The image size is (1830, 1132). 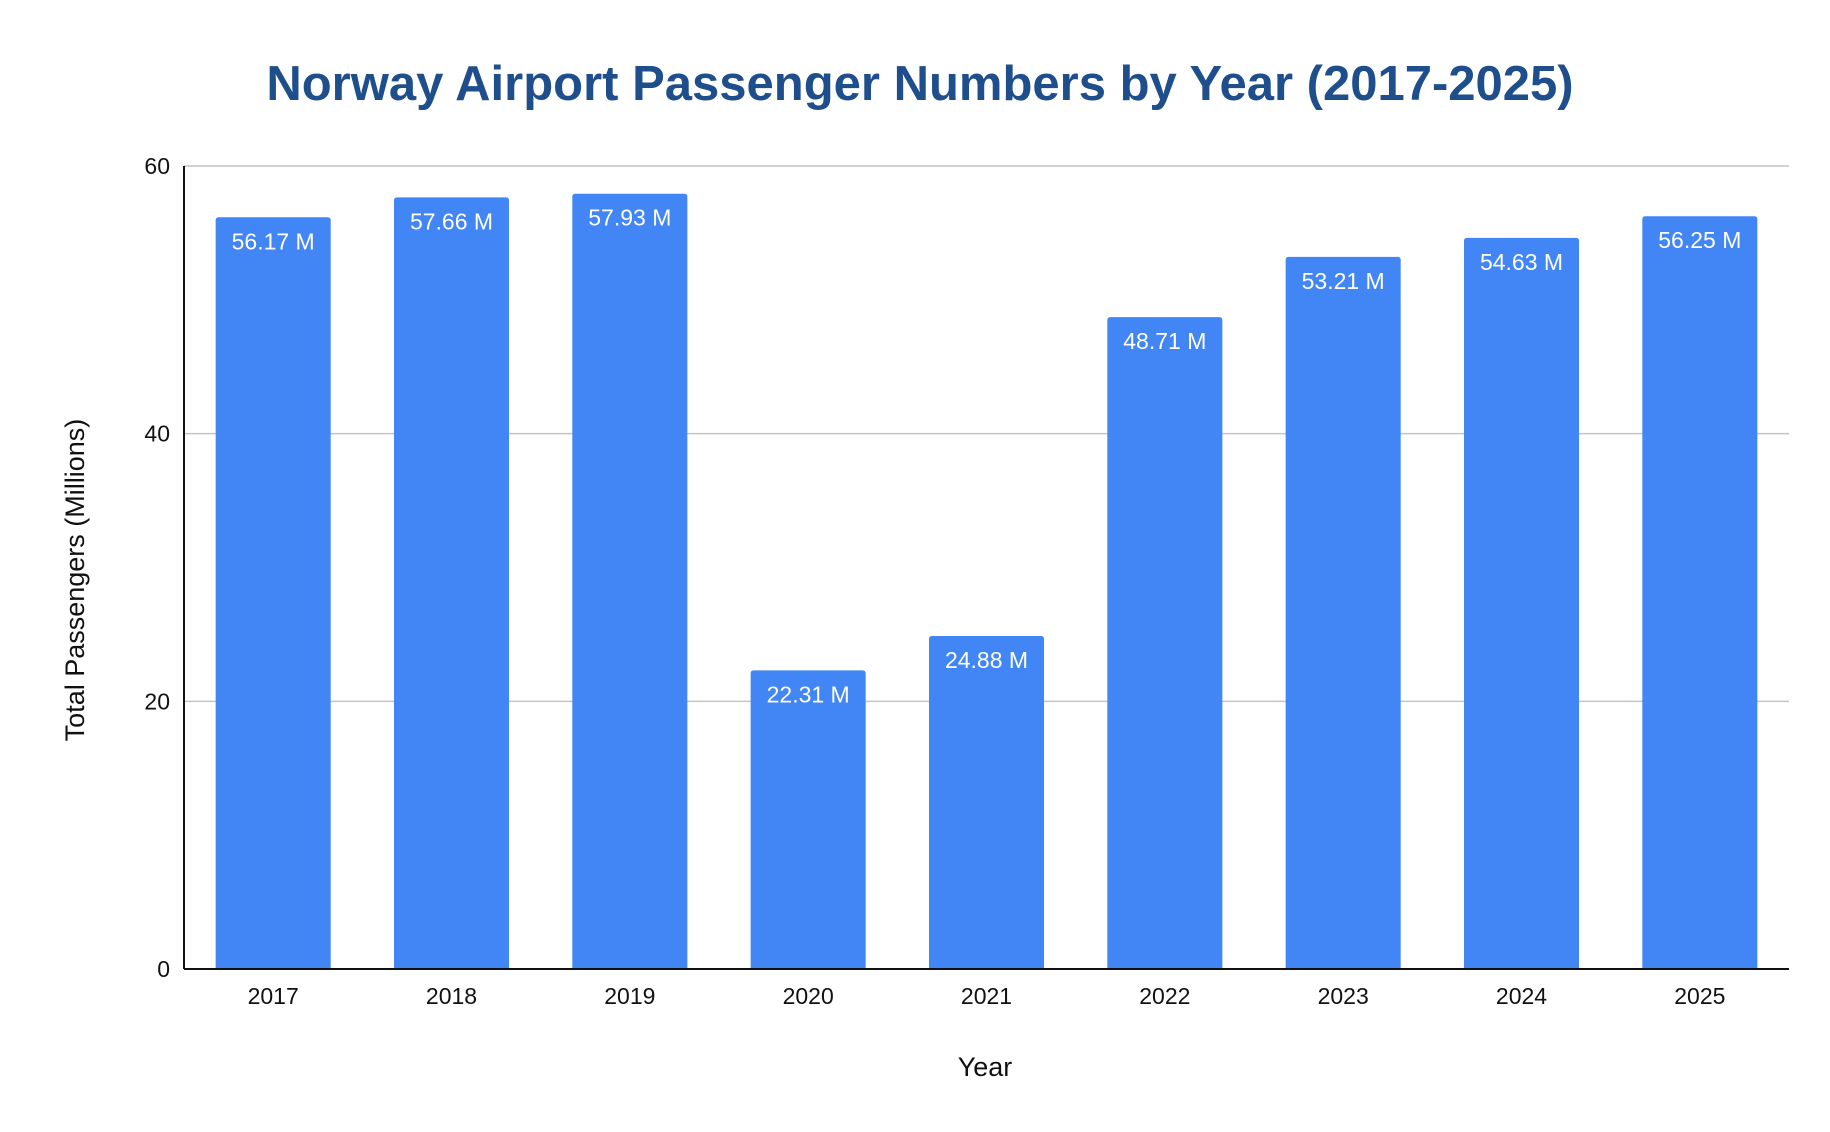 I want to click on y-tick-label: 20, so click(x=157, y=701).